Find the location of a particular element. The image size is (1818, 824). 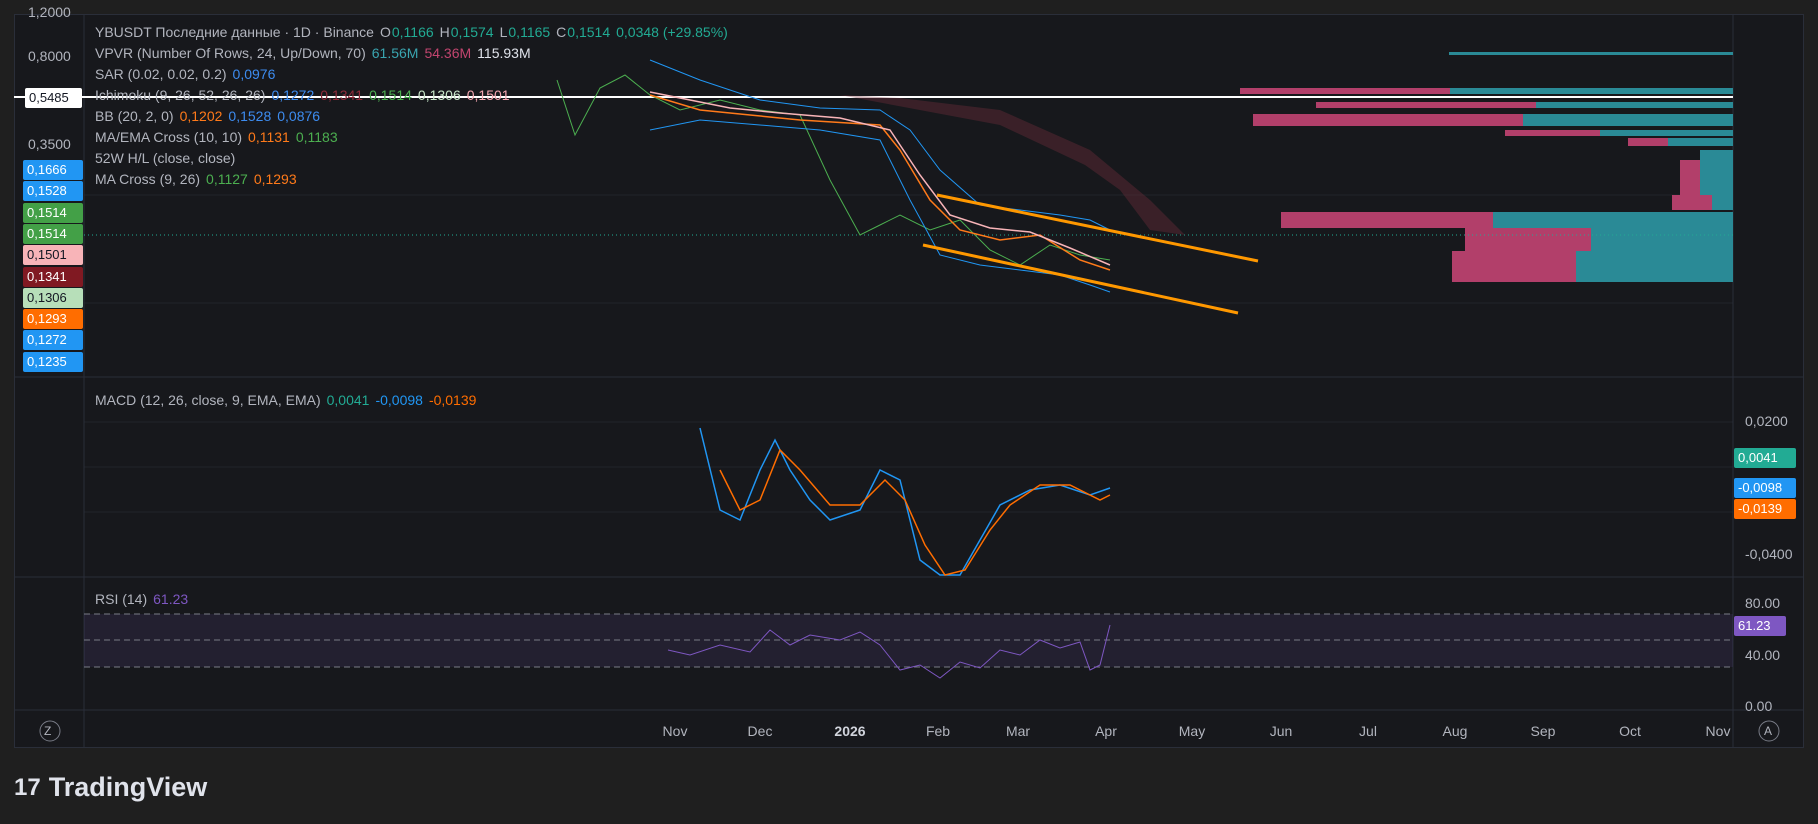

macd-axis-label: 0,0200 is located at coordinates (1766, 421).